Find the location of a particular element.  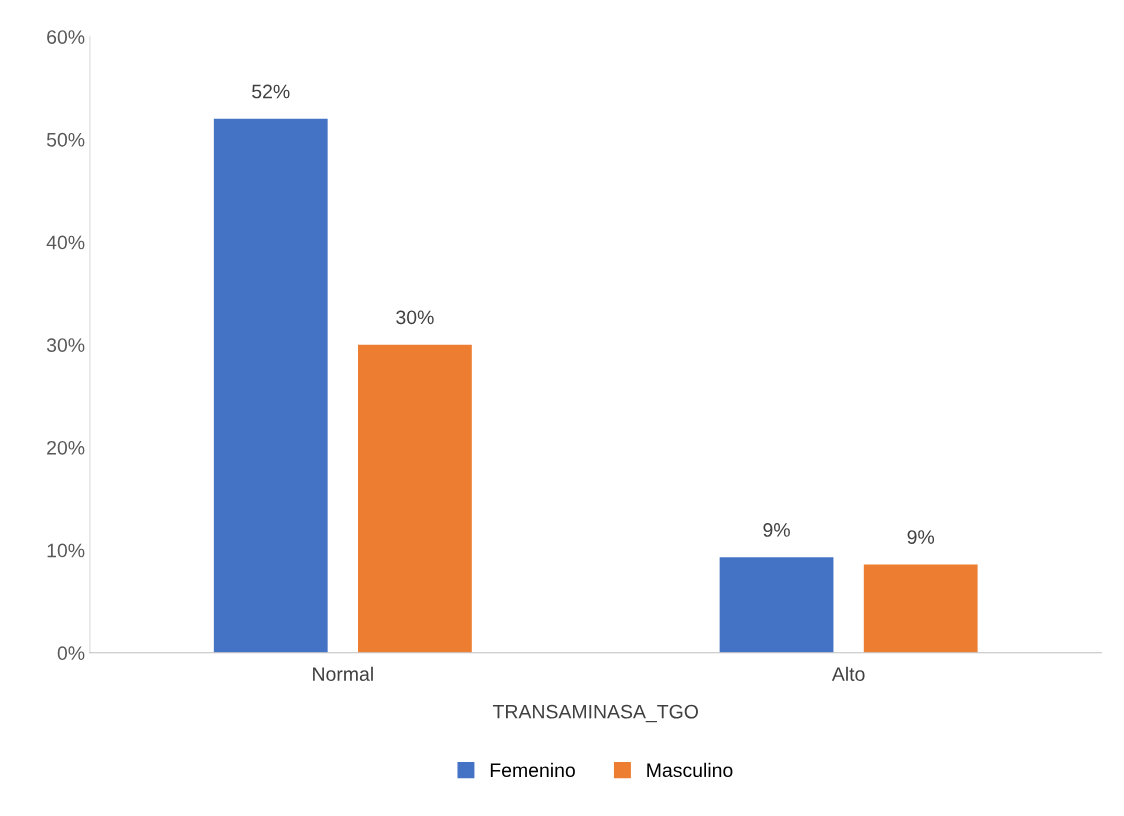

legend-label: Masculino is located at coordinates (690, 770).